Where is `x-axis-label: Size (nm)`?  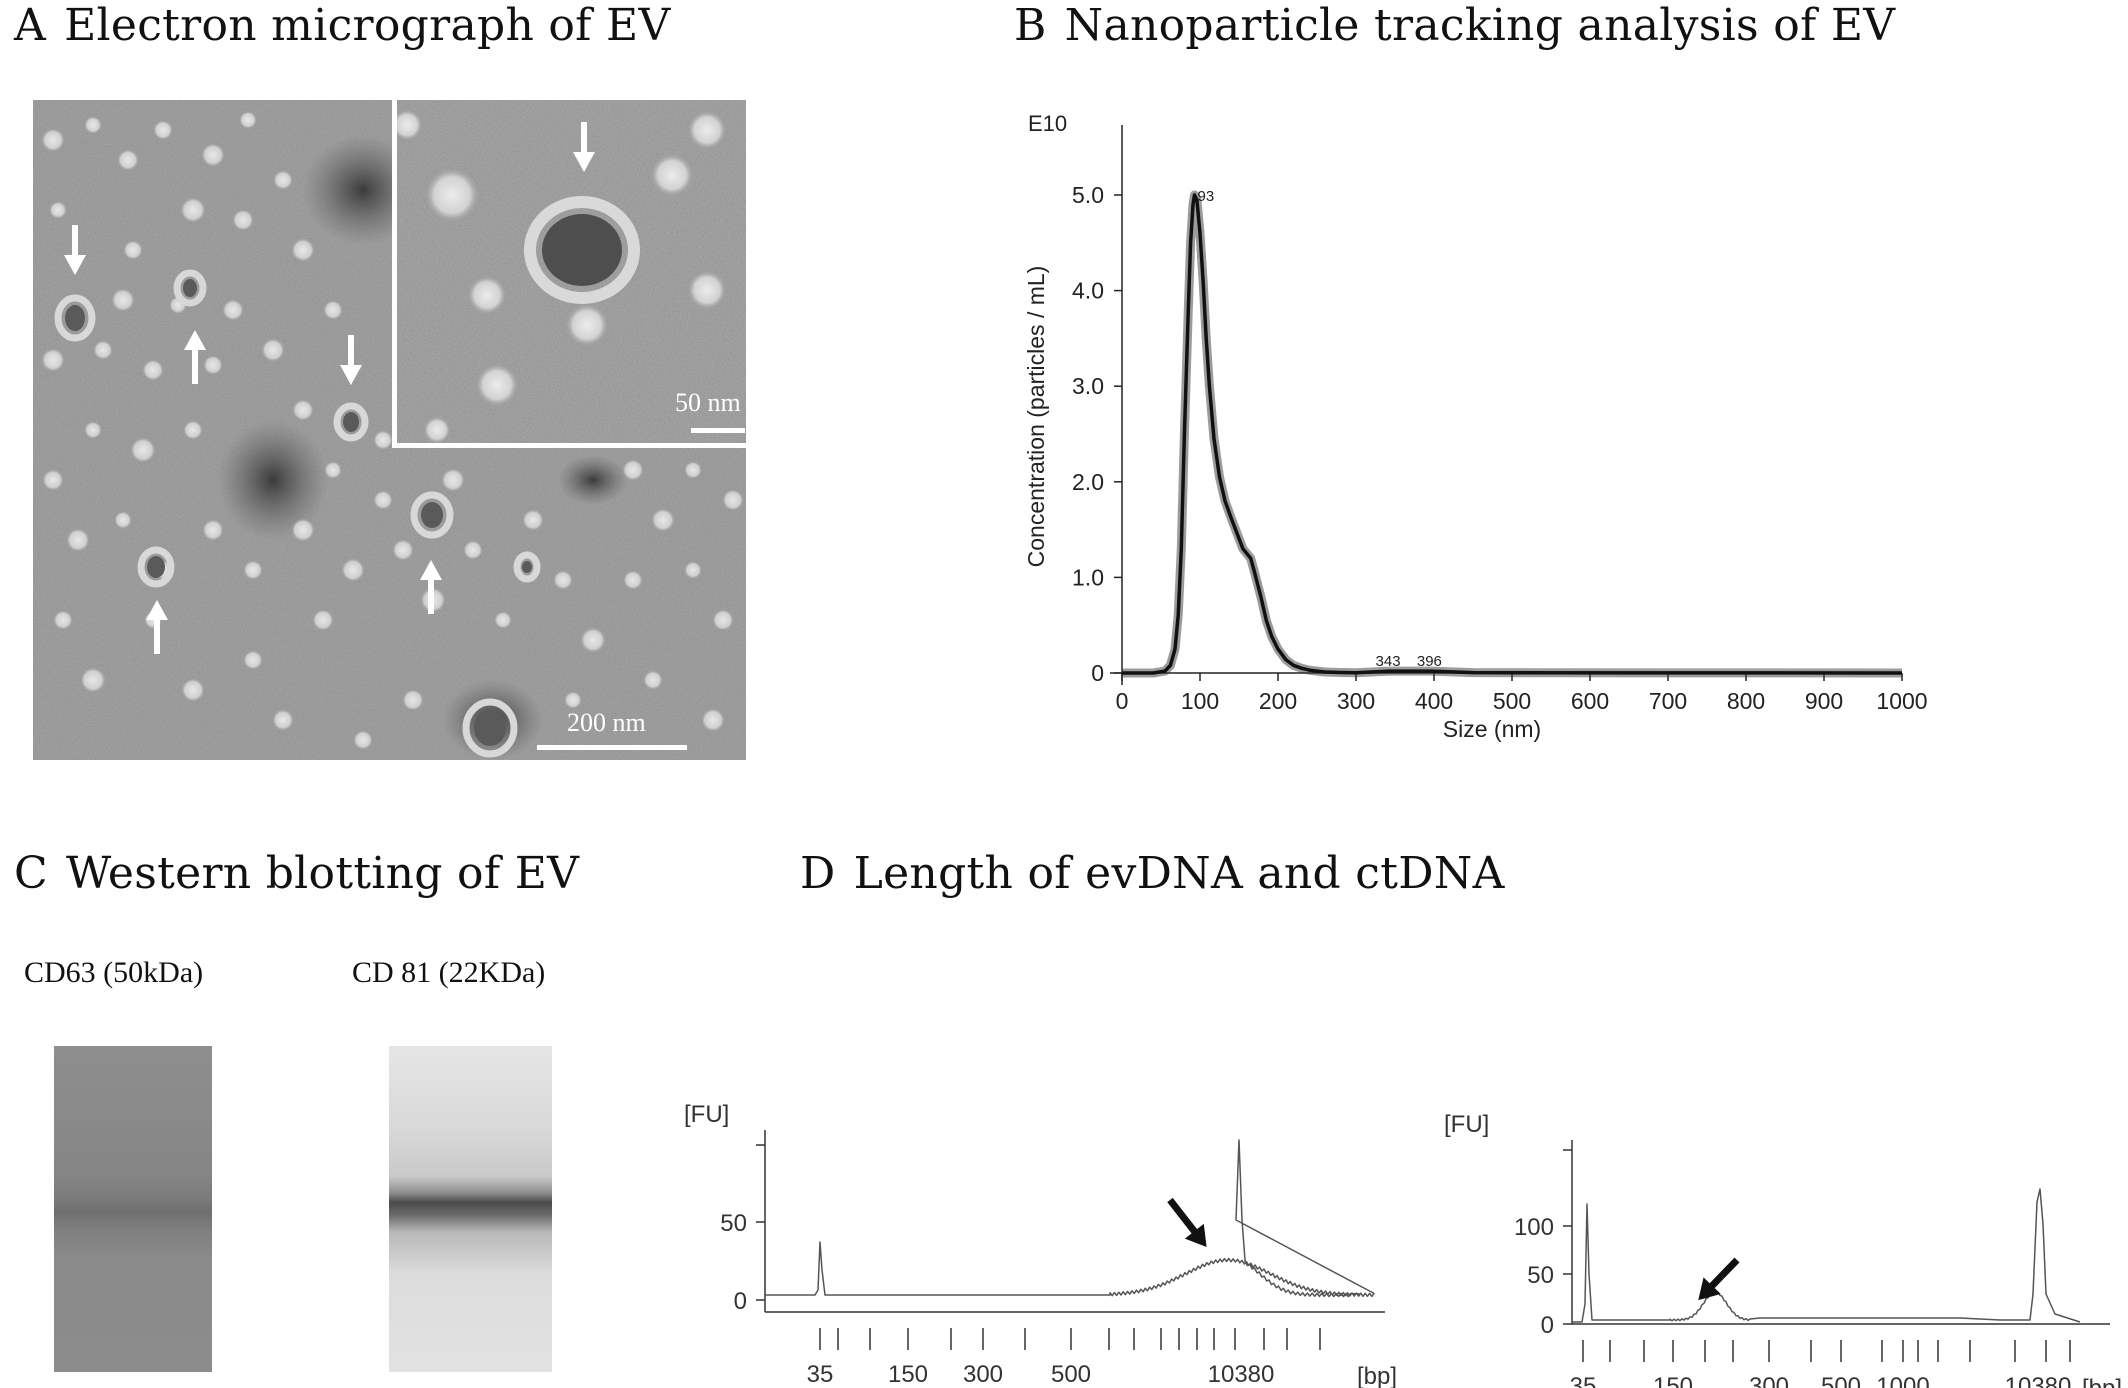 x-axis-label: Size (nm) is located at coordinates (1492, 729).